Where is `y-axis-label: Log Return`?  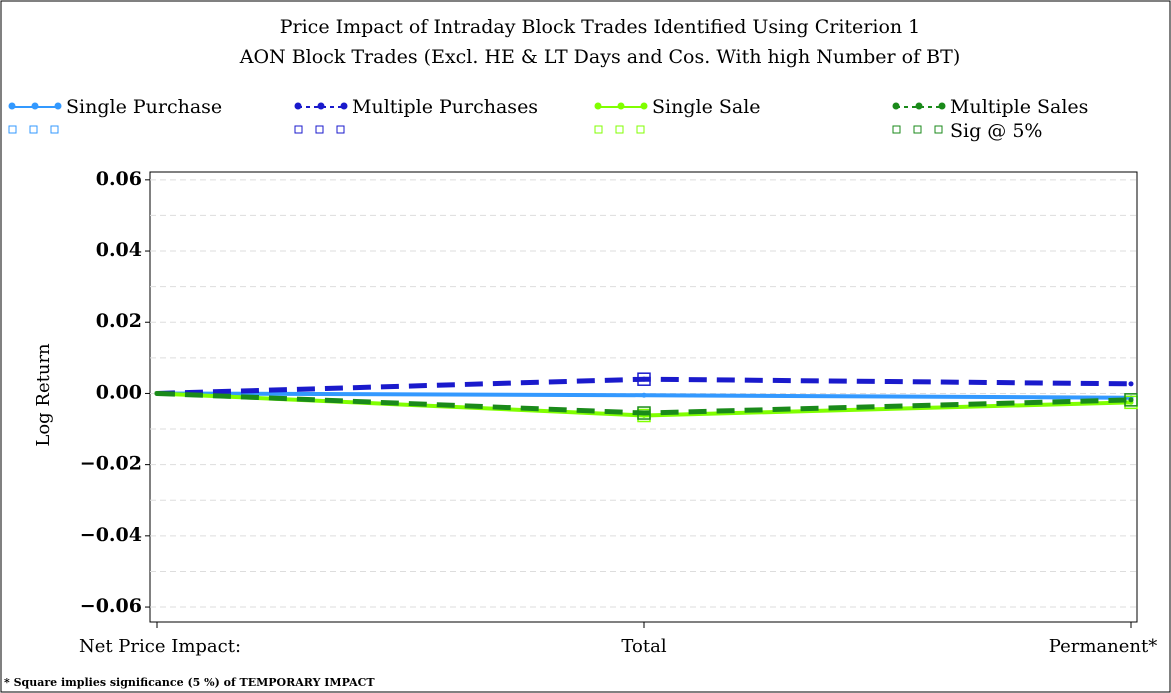 y-axis-label: Log Return is located at coordinates (43, 395).